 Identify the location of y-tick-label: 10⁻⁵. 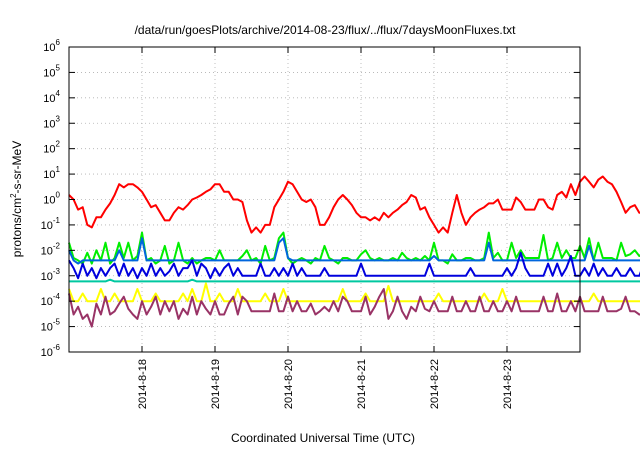
(51, 326).